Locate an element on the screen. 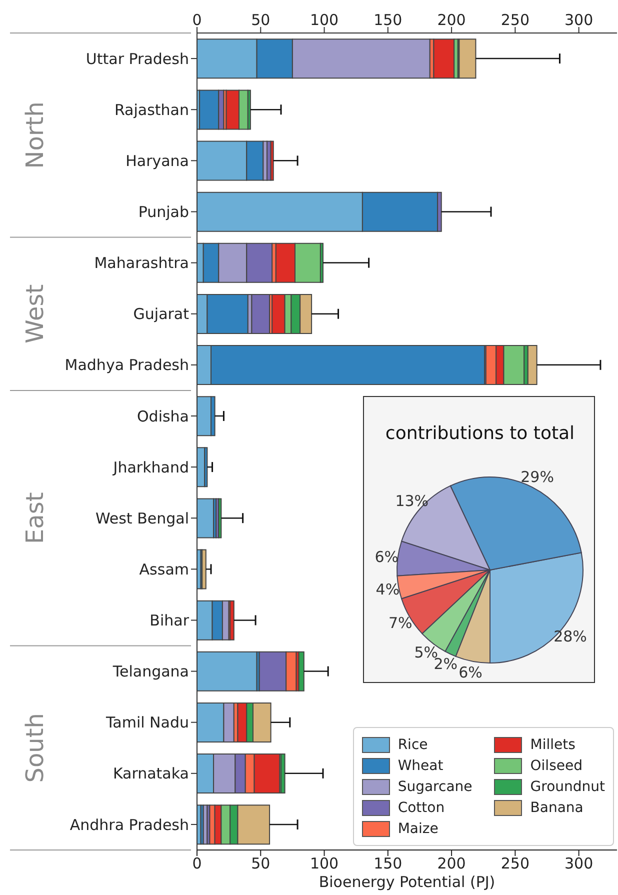  y-tick-label: Maharashtra is located at coordinates (141, 263).